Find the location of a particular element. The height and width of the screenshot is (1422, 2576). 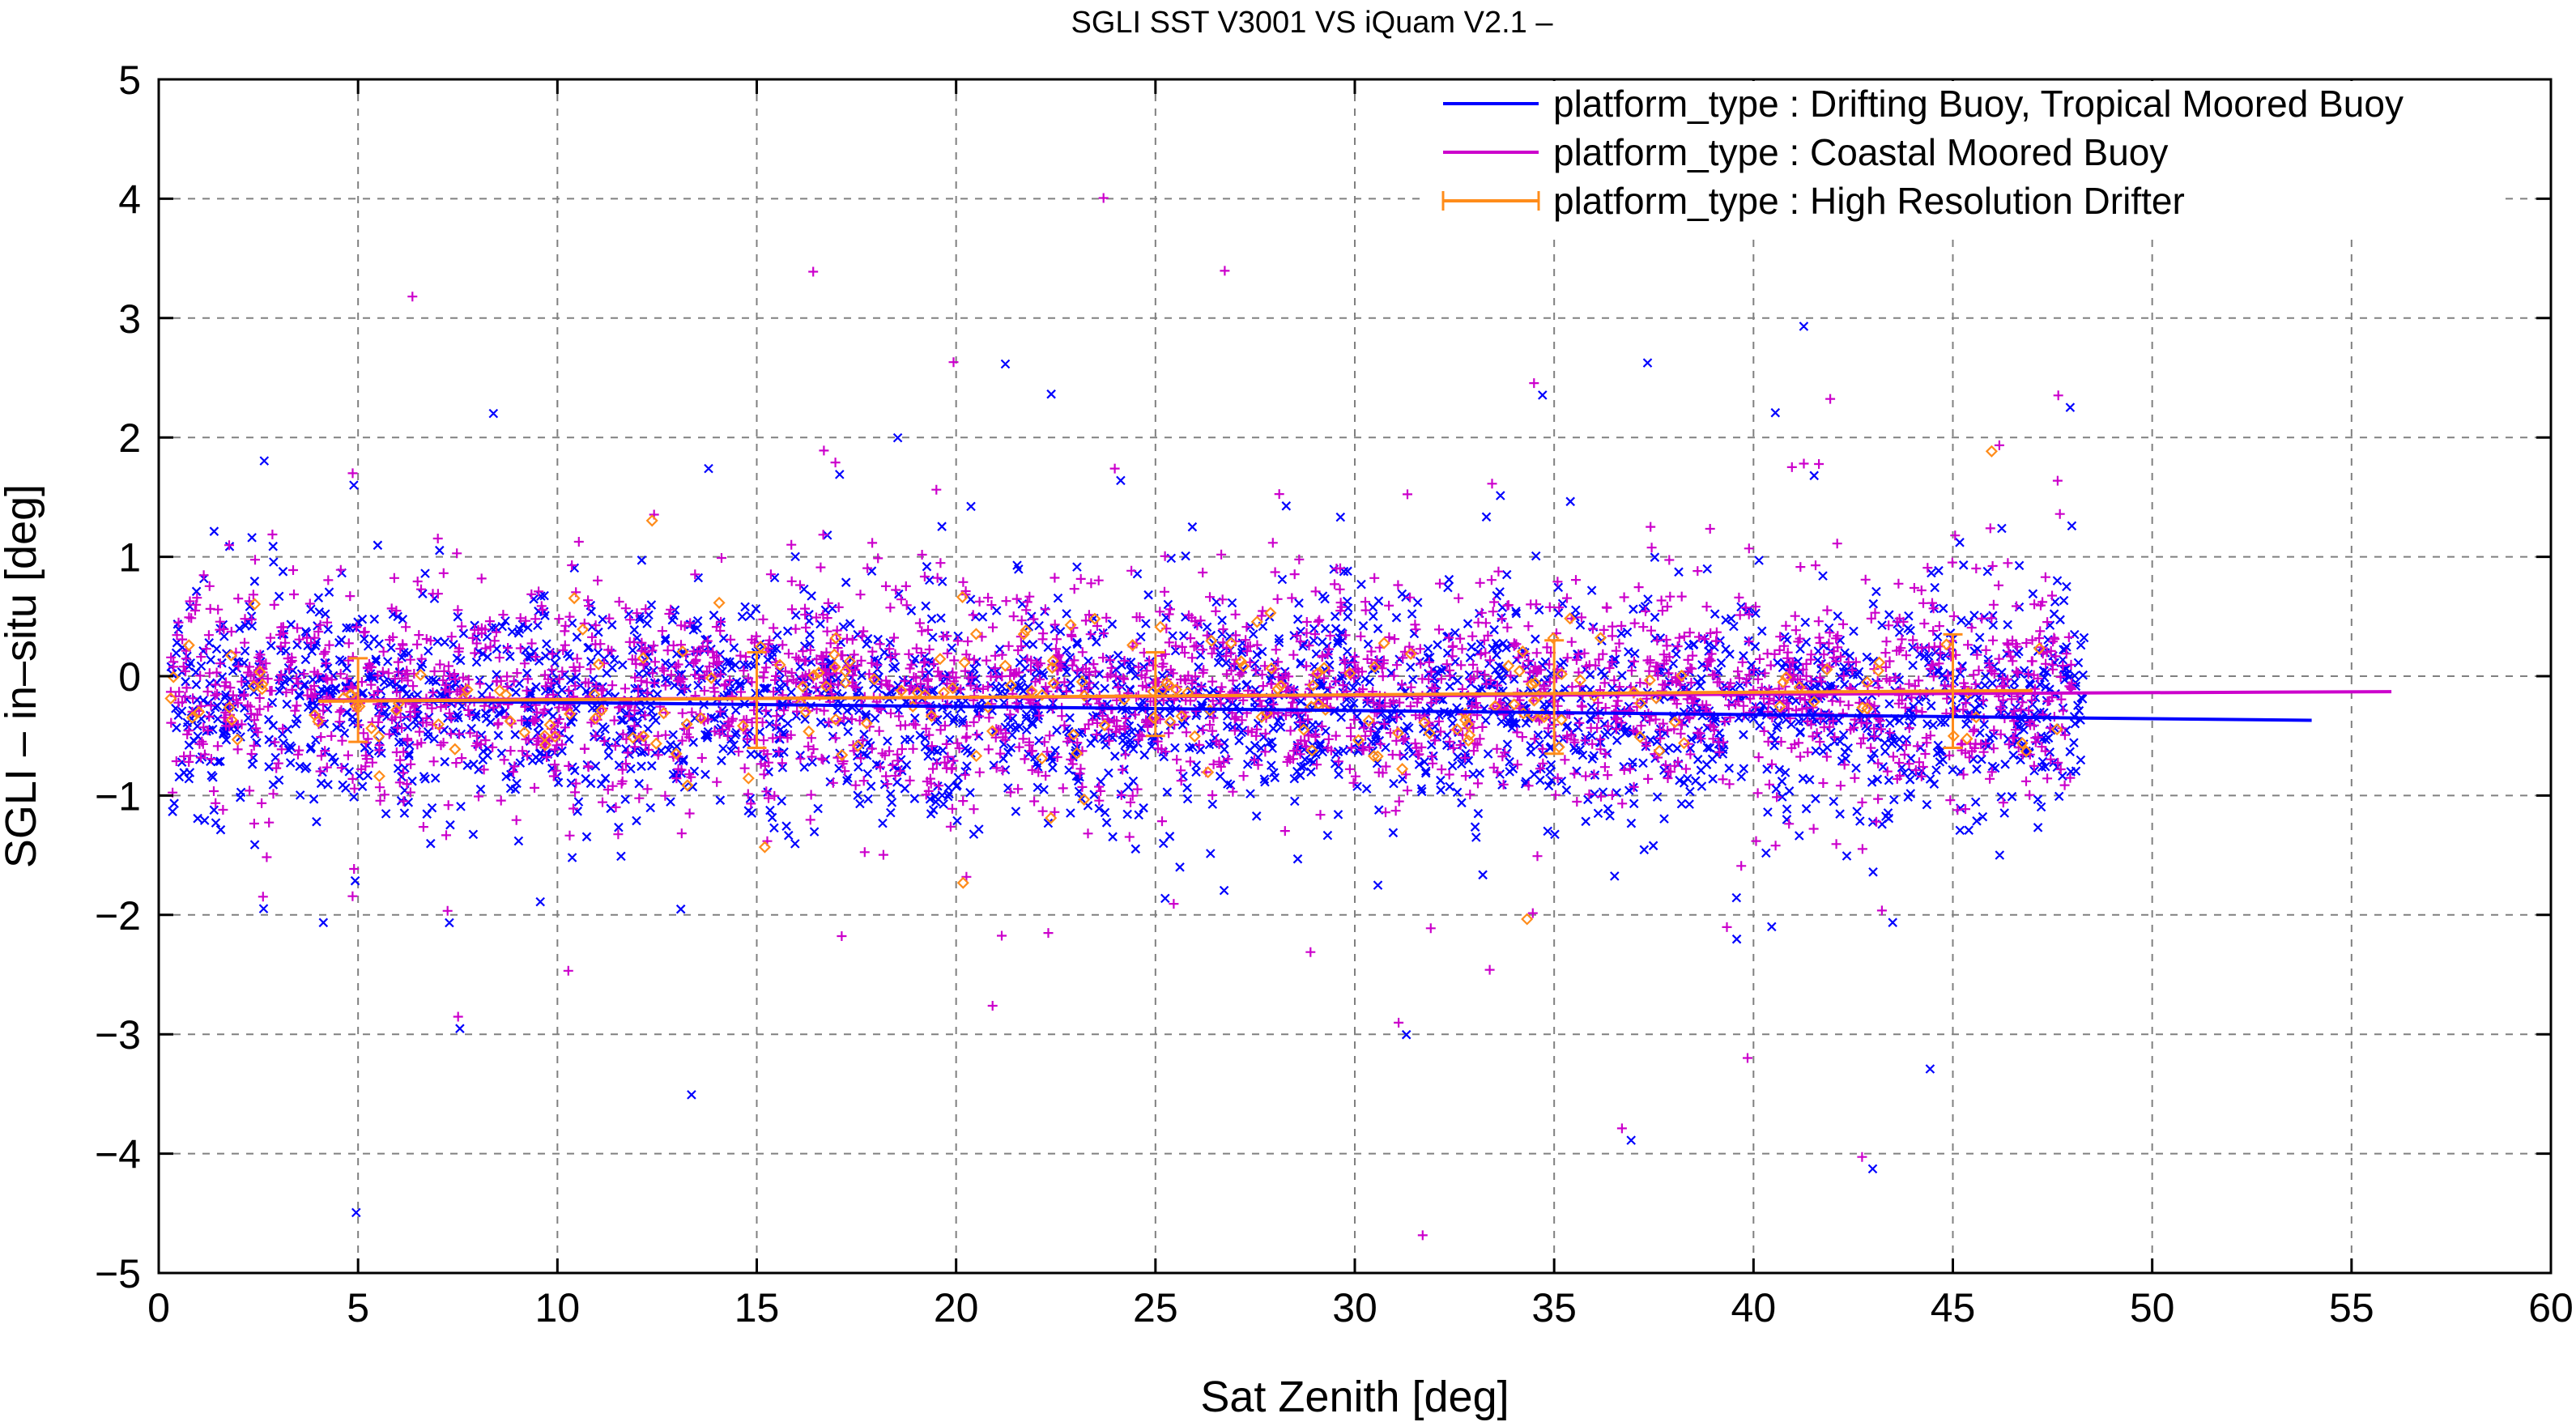

x-tick-label: 35 is located at coordinates (1554, 1307).